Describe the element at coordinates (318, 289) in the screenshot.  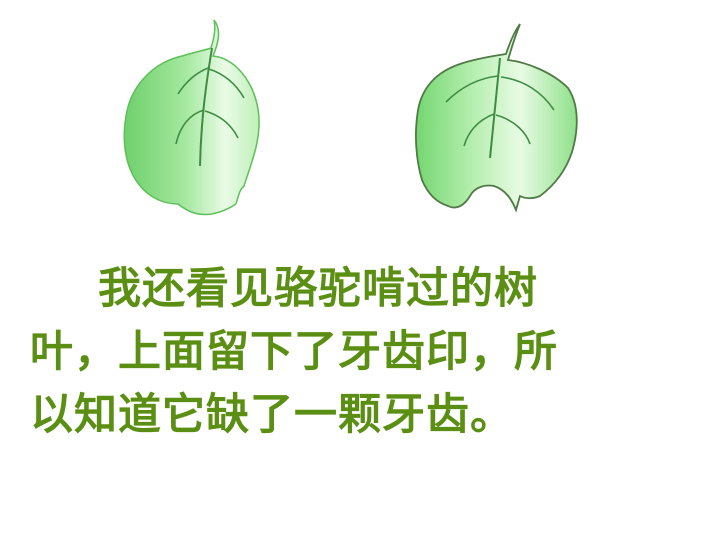
I see `story-text-line-1: 我还看见骆驼啃过的树` at that location.